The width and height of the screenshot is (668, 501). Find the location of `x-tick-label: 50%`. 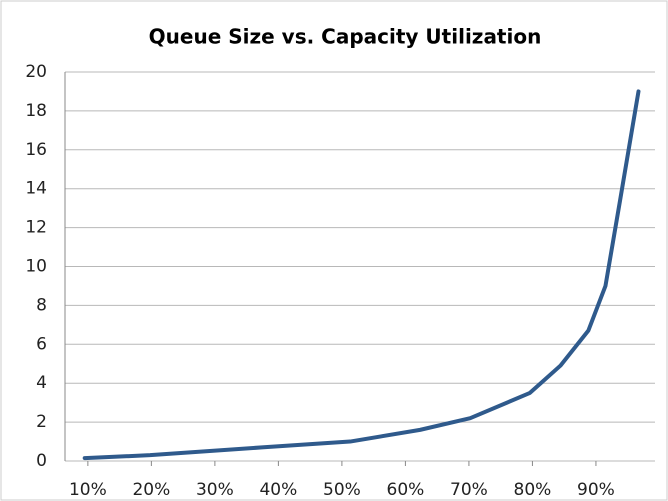

x-tick-label: 50% is located at coordinates (342, 490).